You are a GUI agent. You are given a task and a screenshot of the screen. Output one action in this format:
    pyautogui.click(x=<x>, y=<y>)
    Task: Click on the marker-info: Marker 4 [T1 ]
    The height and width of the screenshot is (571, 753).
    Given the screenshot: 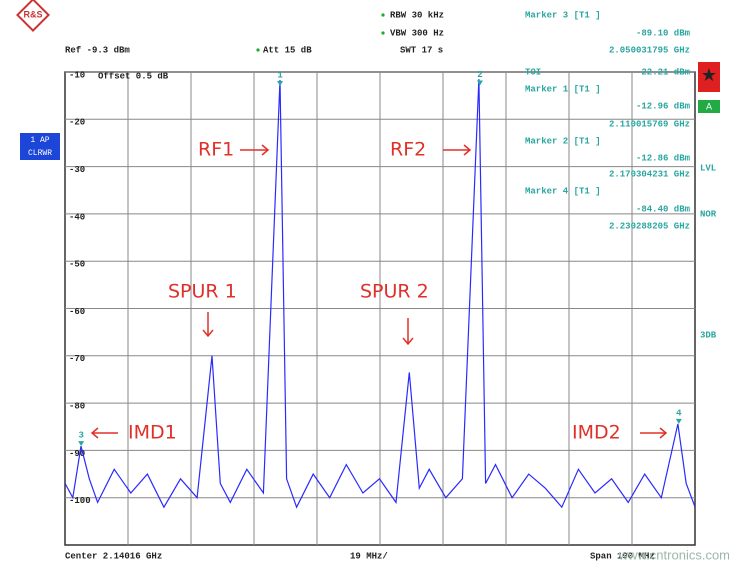 What is the action you would take?
    pyautogui.click(x=563, y=191)
    